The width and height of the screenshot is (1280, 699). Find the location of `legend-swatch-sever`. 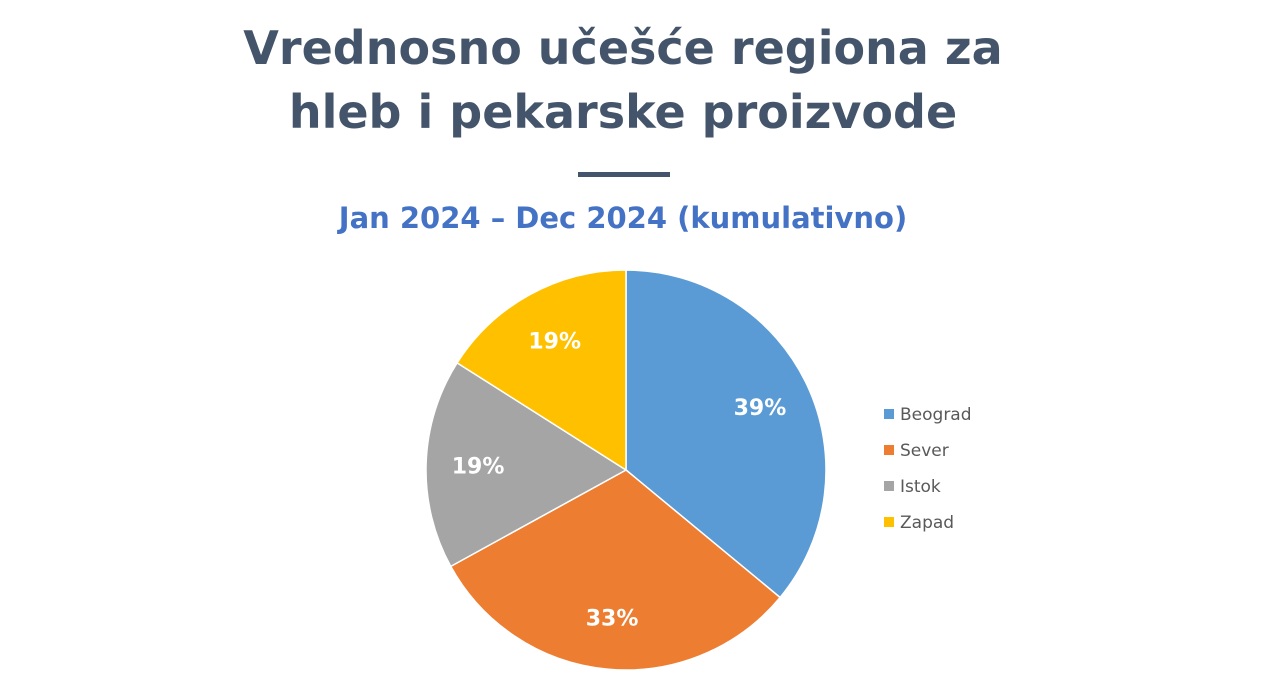

legend-swatch-sever is located at coordinates (889, 450).